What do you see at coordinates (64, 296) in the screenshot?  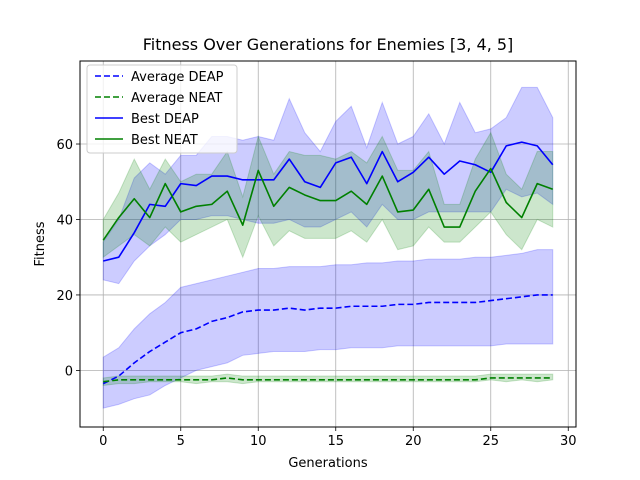 I see `y-tick-label: 20` at bounding box center [64, 296].